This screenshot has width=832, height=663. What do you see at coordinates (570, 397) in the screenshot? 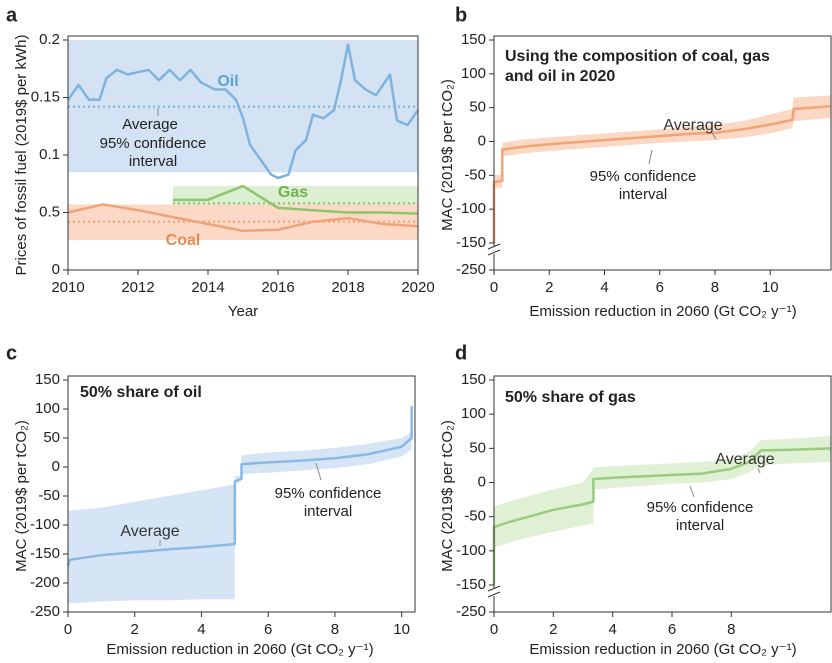
I see `panel-title: 50% share of gas` at bounding box center [570, 397].